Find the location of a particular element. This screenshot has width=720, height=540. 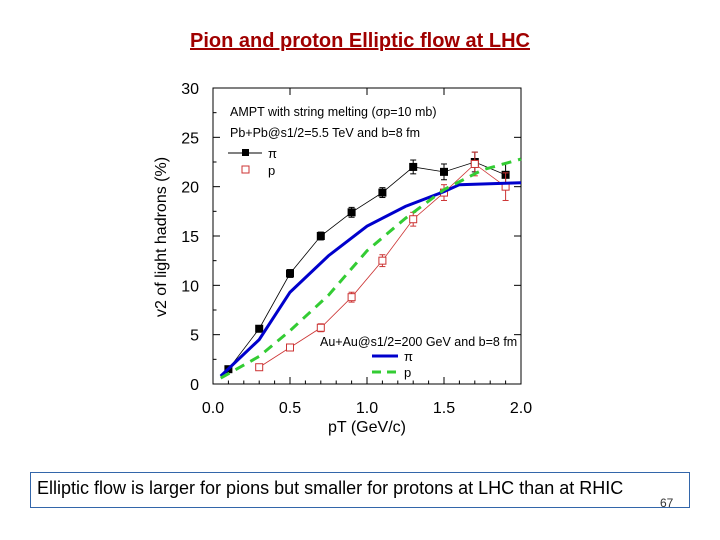

legend-lhc-pion-marker is located at coordinates (245, 152).